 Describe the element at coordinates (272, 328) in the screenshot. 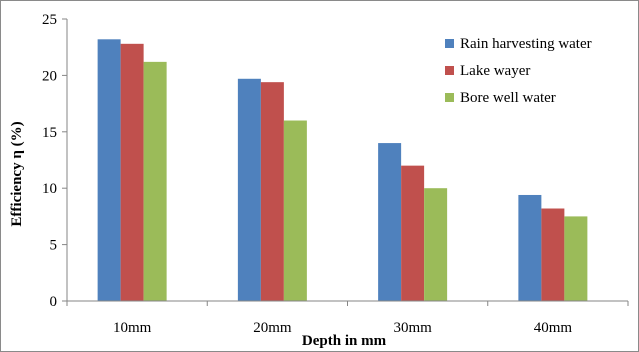

I see `x-tick-label: 20mm` at that location.